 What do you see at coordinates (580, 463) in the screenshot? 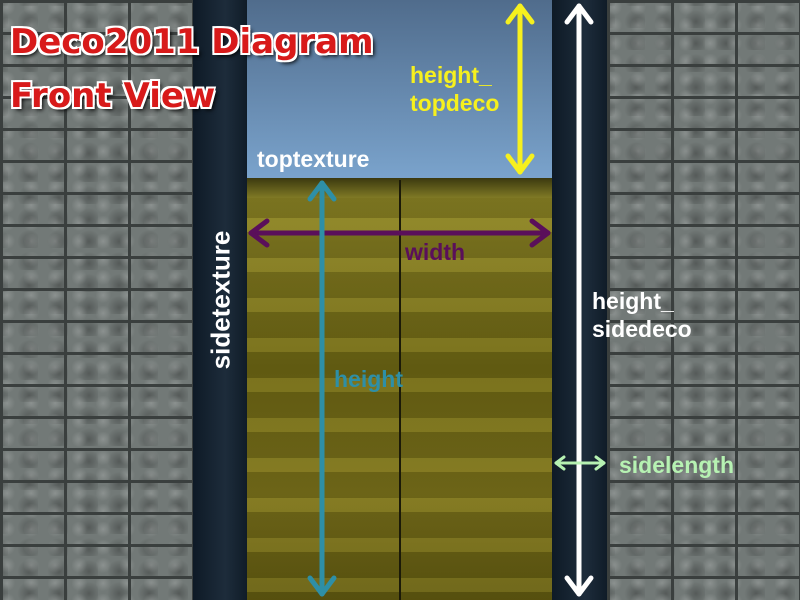
I see `sidelength-arrow` at bounding box center [580, 463].